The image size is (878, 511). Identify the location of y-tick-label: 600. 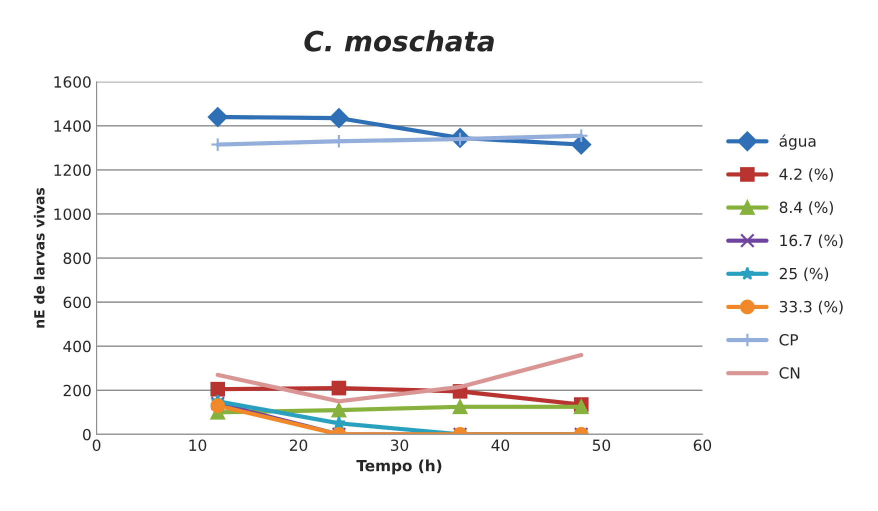
(77, 302).